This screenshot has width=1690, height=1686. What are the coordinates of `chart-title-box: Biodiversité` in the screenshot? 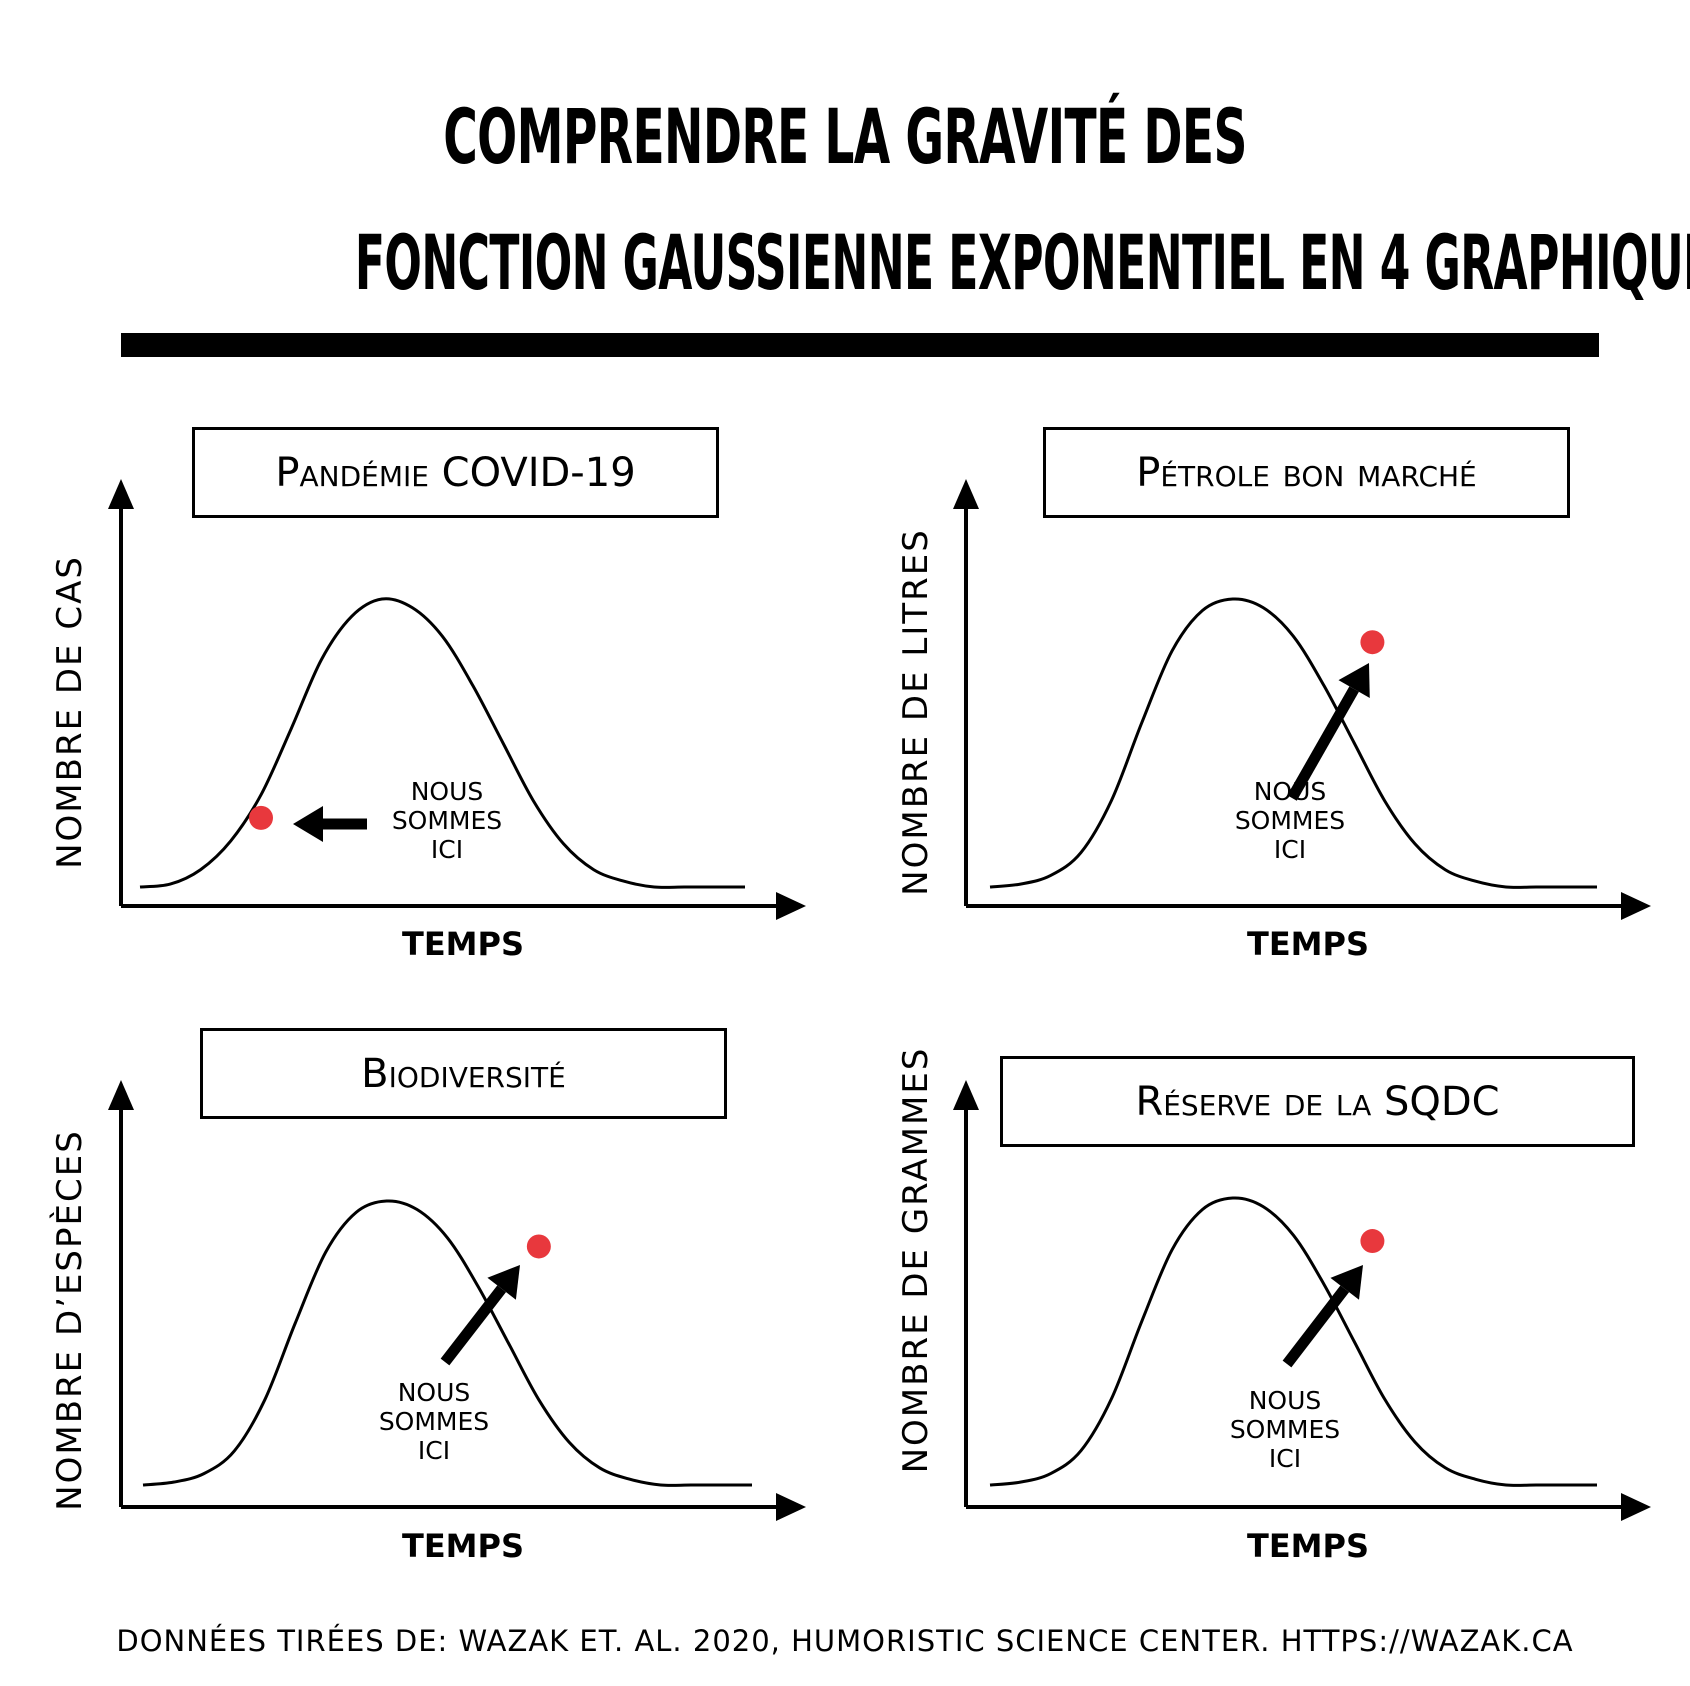 It's located at (463, 1073).